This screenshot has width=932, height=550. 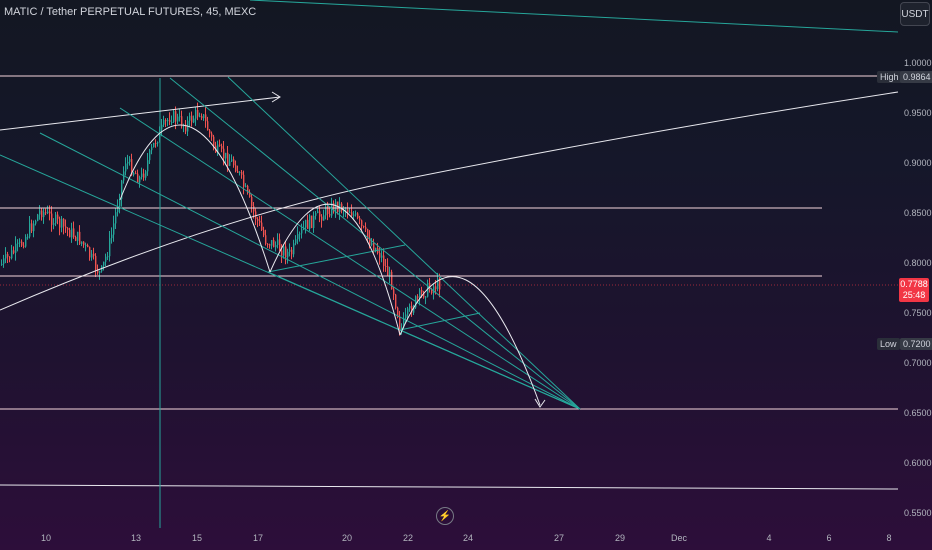 What do you see at coordinates (574, 16) in the screenshot?
I see `channel-top-line` at bounding box center [574, 16].